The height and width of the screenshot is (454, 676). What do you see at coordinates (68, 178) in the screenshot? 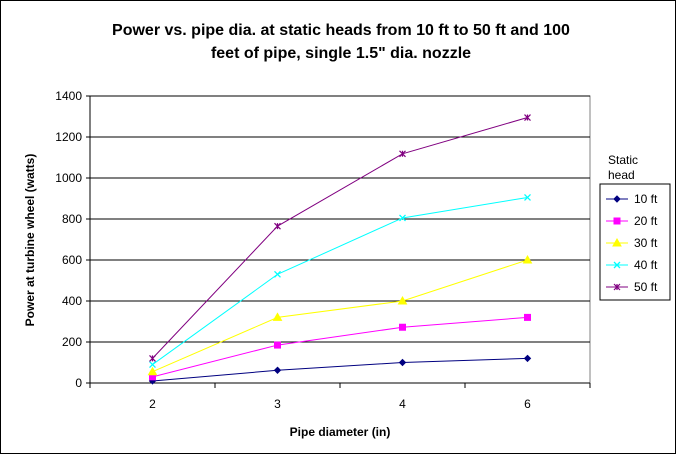
I see `y-tick-label: 1000` at bounding box center [68, 178].